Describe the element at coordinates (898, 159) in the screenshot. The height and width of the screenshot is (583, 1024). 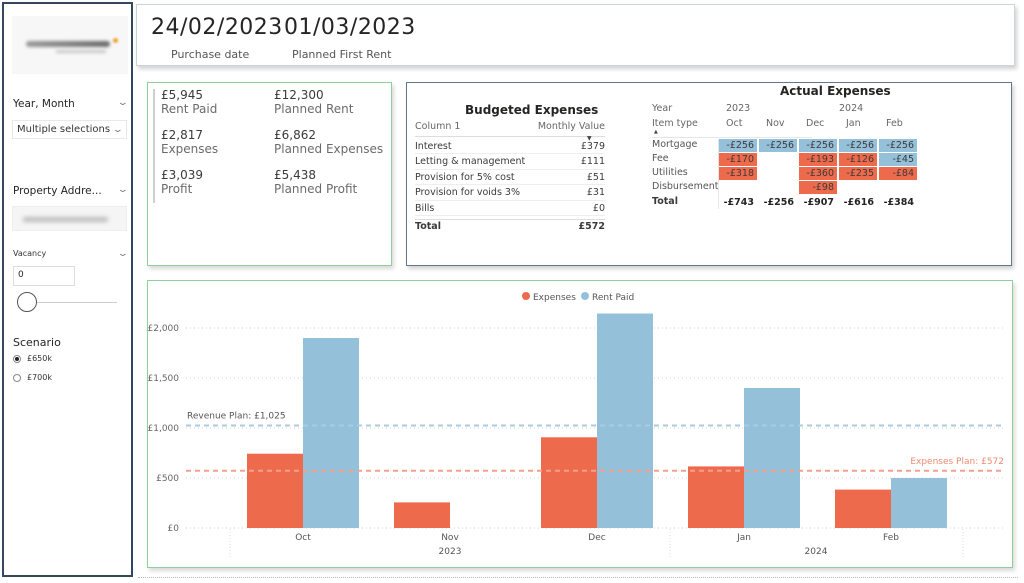
I see `matrix-cell: -£45` at that location.